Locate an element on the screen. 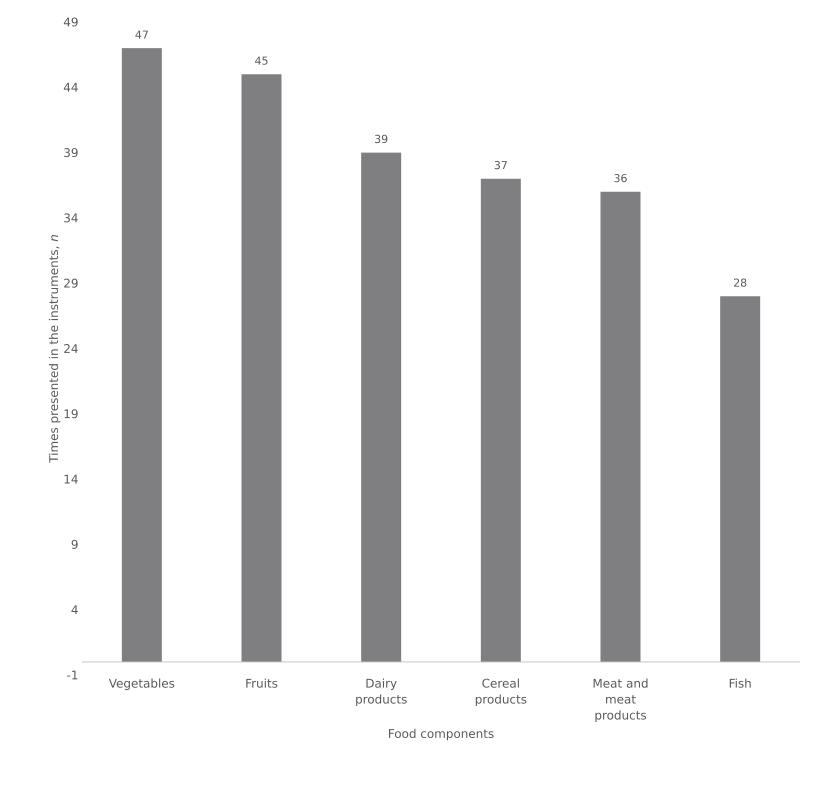 The width and height of the screenshot is (829, 786). x-tick-label: Meat and meat products is located at coordinates (621, 700).